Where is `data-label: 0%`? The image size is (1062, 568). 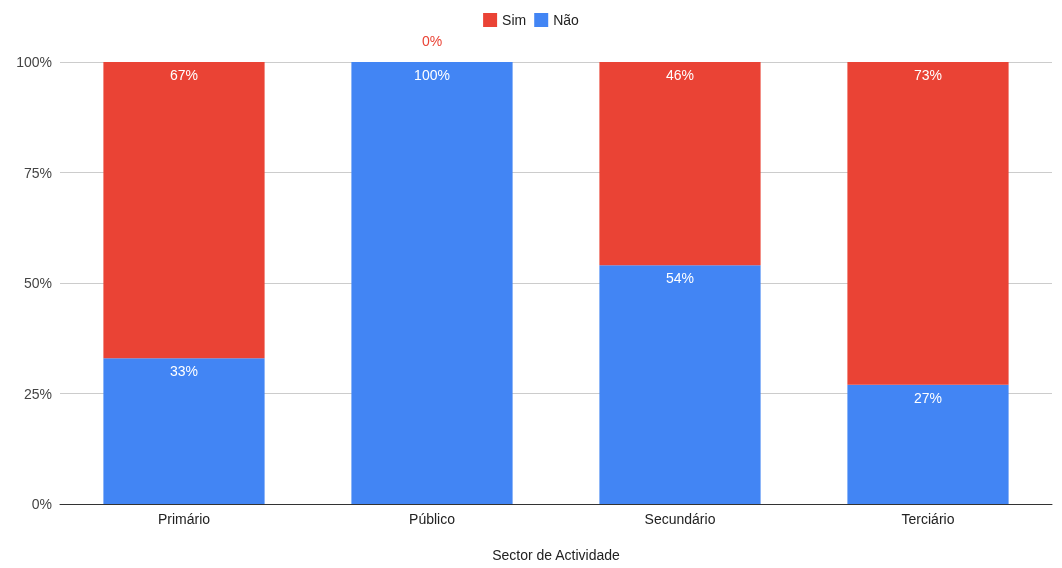
data-label: 0% is located at coordinates (432, 41).